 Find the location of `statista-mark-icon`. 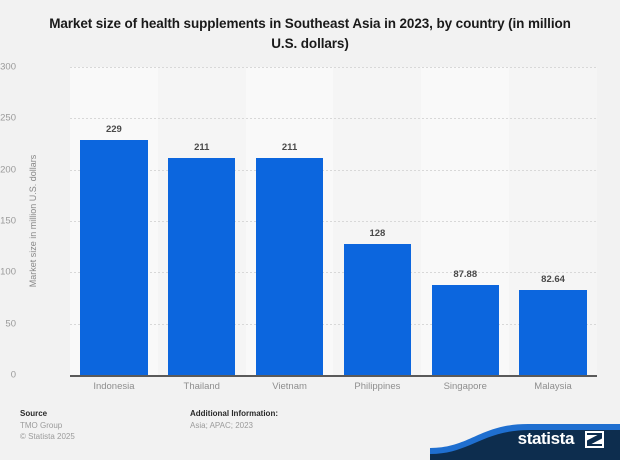

statista-mark-icon is located at coordinates (594, 439).